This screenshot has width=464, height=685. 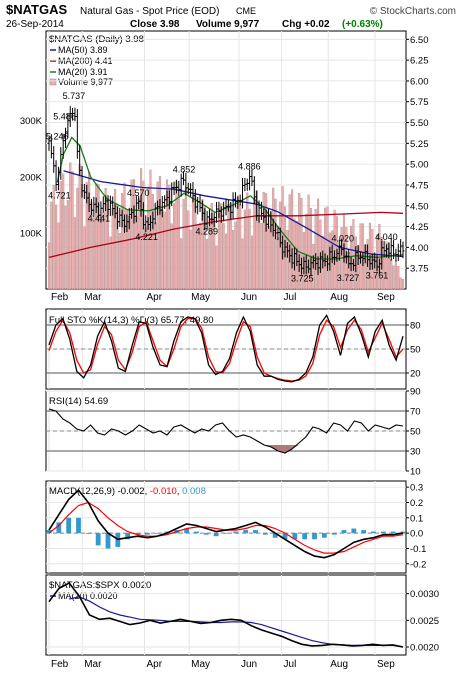 I want to click on price-annotation: 4.852, so click(x=184, y=169).